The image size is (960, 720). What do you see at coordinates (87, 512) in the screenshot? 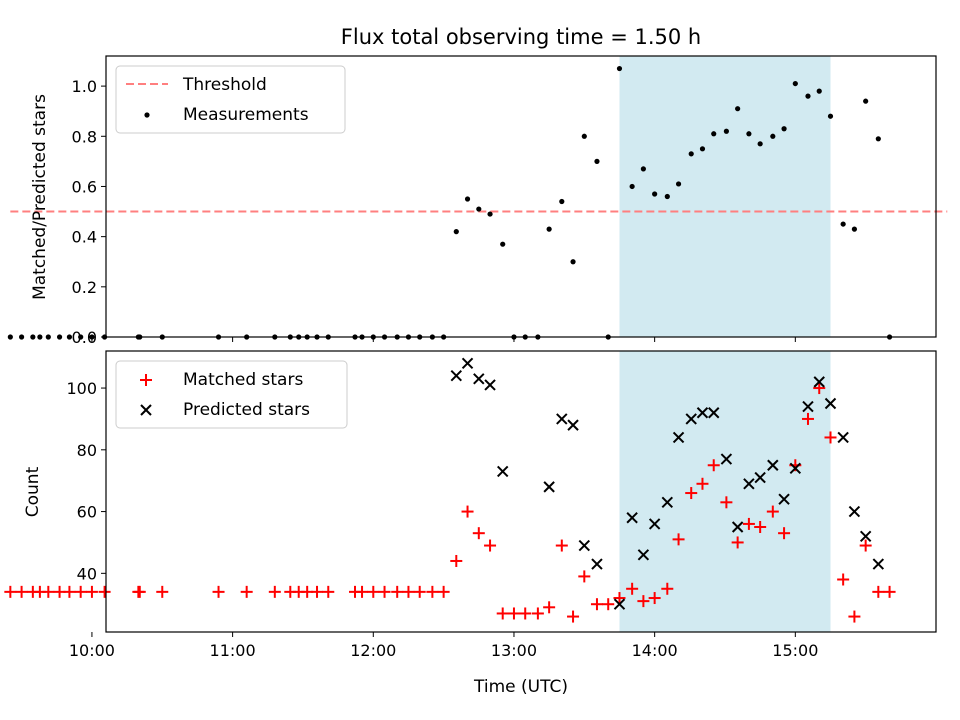
I see `y-tick-label: 60` at bounding box center [87, 512].